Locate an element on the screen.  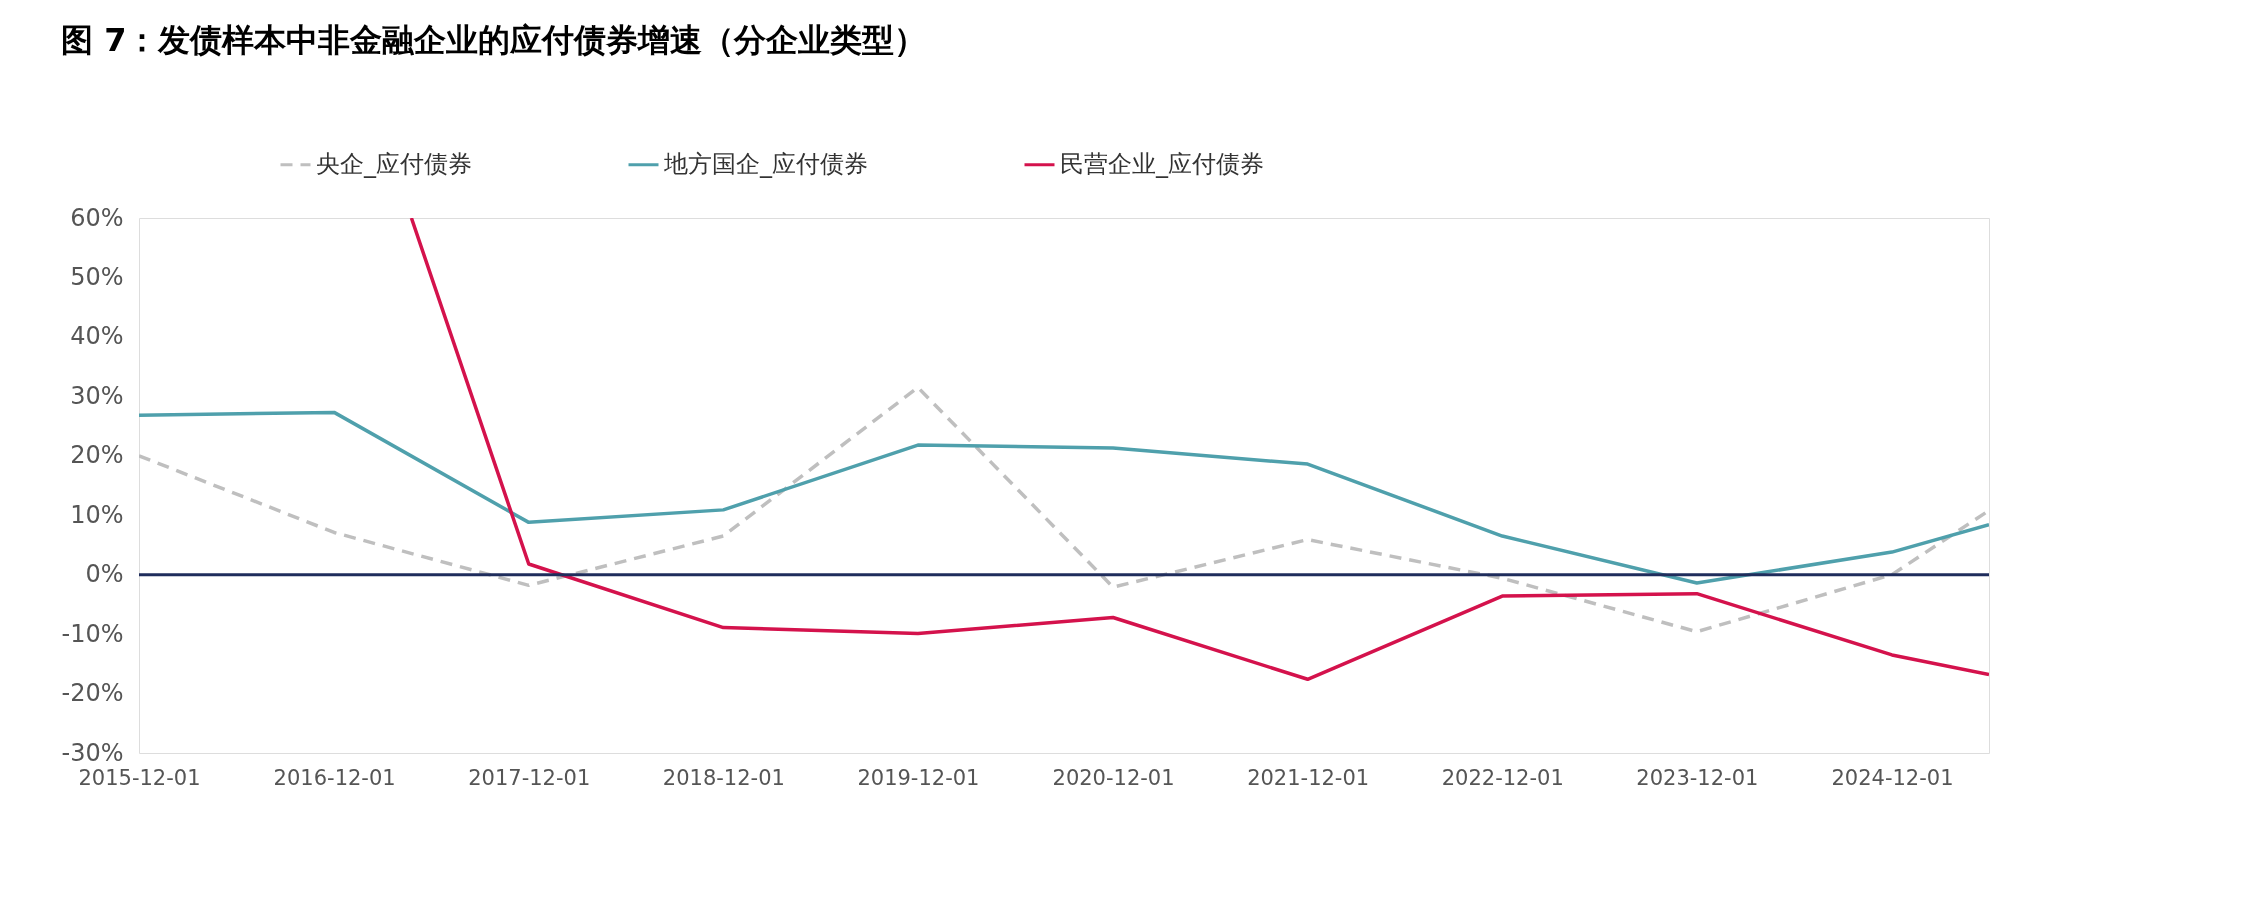
y-tick-label: 0% is located at coordinates (104, 574).